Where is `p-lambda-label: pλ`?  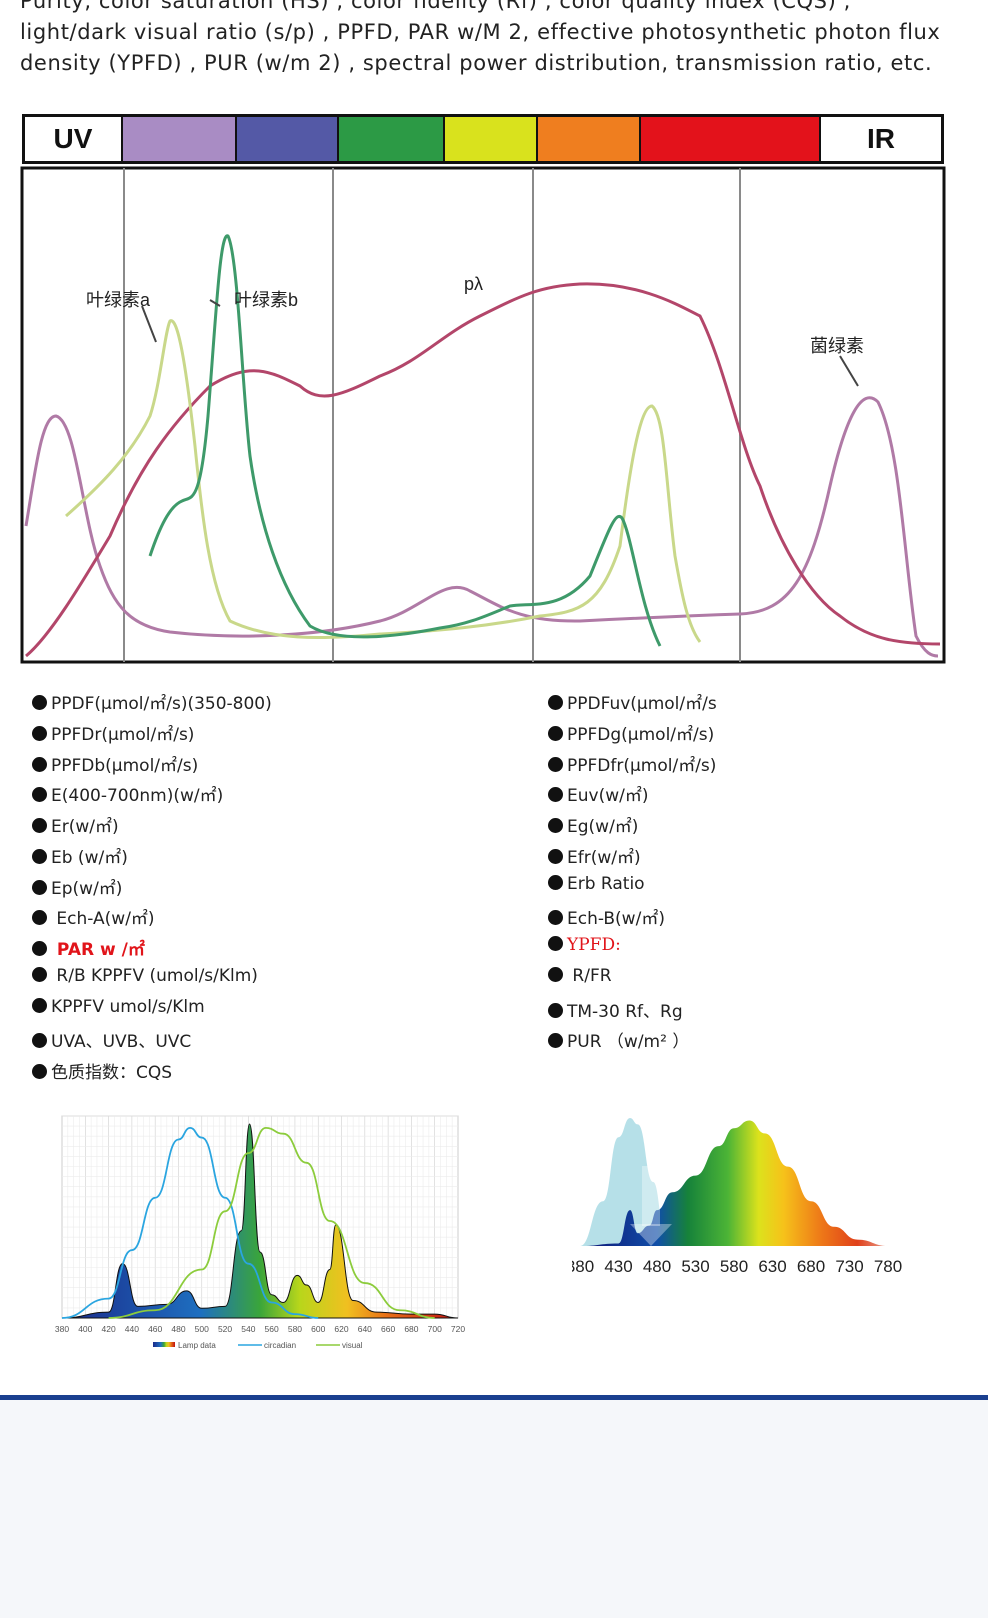 p-lambda-label: pλ is located at coordinates (473, 284).